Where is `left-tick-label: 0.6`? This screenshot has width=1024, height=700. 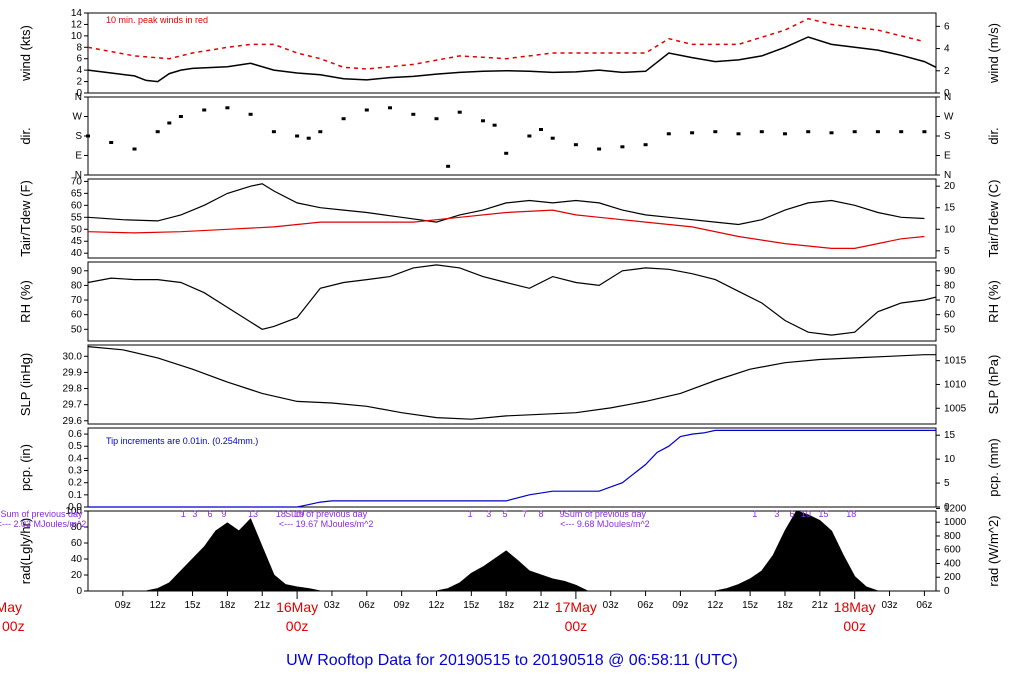
left-tick-label: 0.6 is located at coordinates (75, 434).